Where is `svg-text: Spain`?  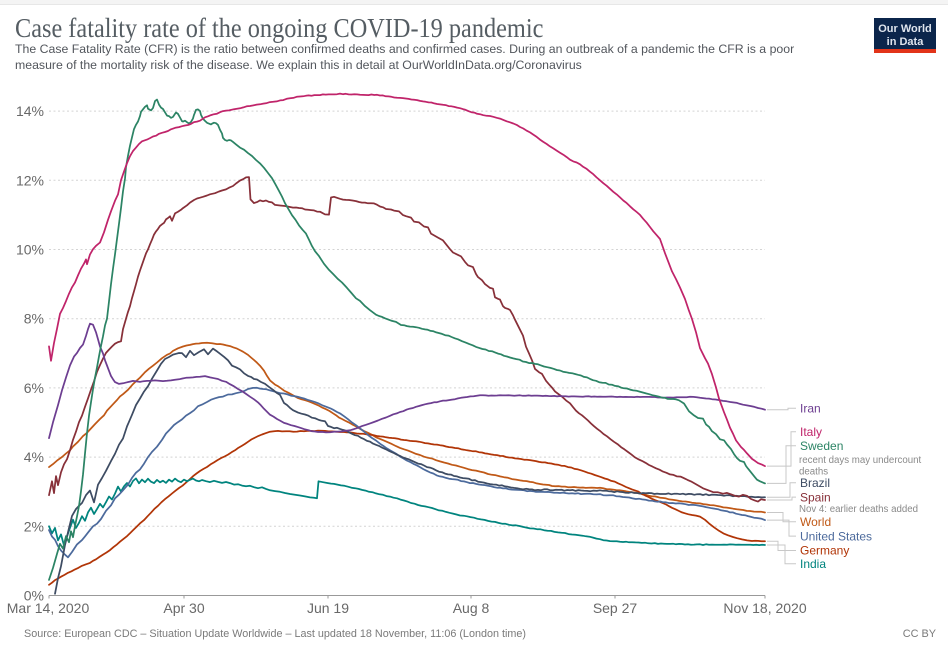
svg-text: Spain is located at coordinates (815, 497).